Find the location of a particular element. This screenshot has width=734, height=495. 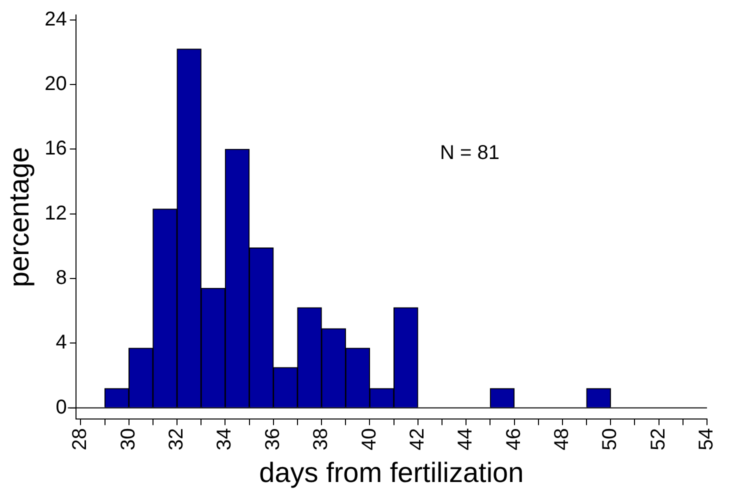

y-tick-label: 20 is located at coordinates (55, 84).